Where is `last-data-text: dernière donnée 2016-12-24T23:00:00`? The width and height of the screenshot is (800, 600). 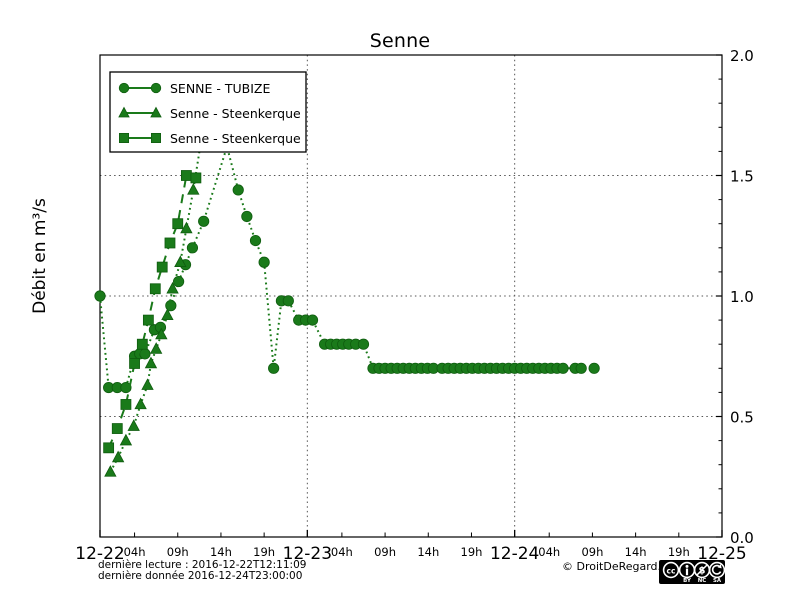
last-data-text: dernière donnée 2016-12-24T23:00:00 is located at coordinates (200, 576).